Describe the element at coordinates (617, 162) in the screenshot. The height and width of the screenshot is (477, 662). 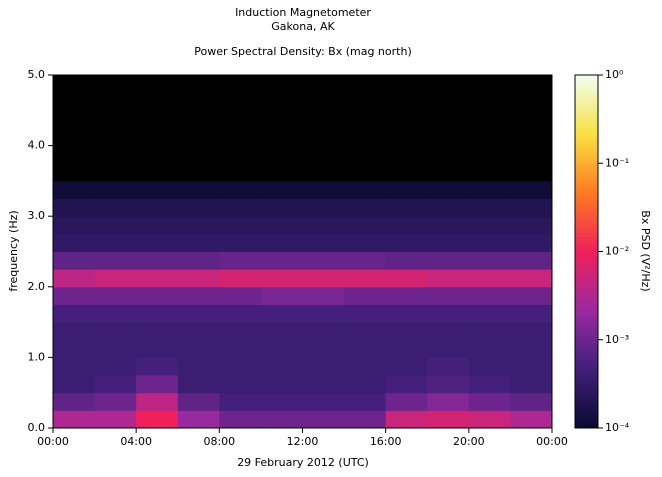
I see `colorbar-tick-label: 10⁻¹` at that location.